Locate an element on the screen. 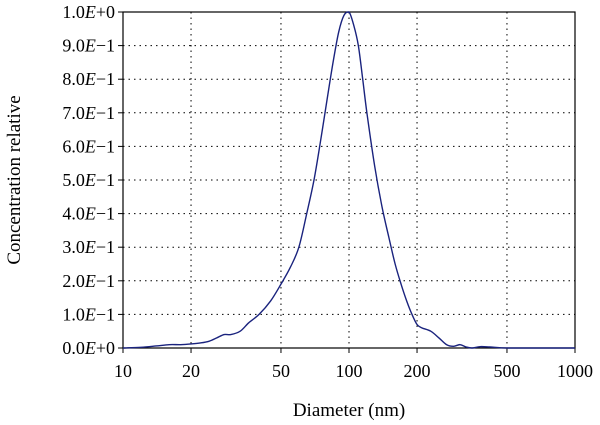  y-tick-mantissa: 0.0 is located at coordinates (73, 348).